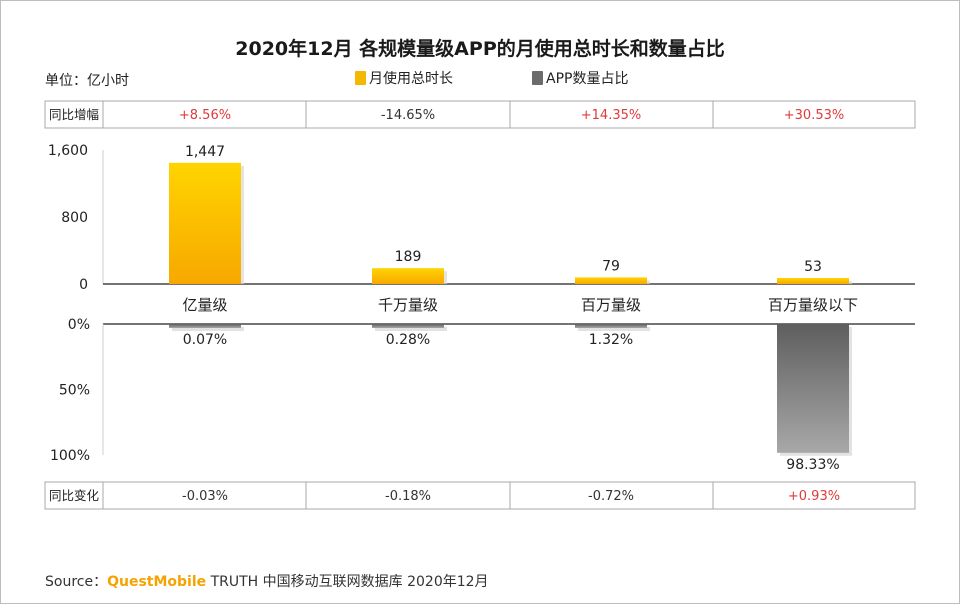 This screenshot has width=960, height=604. I want to click on legend-item-count: APP数量占比, so click(580, 78).